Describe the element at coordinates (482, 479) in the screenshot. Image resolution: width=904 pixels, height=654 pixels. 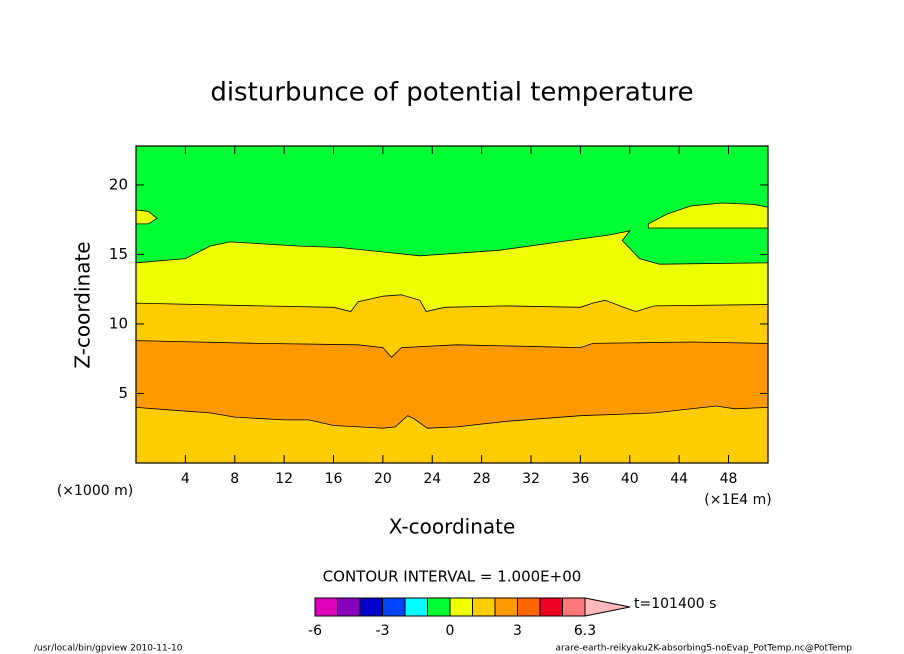
I see `x-tick-label: 28` at that location.